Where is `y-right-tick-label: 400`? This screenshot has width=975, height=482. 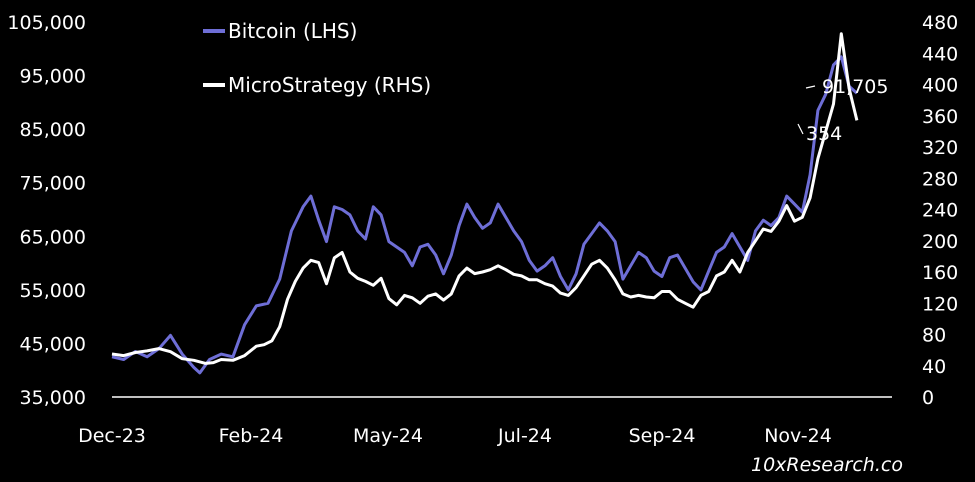 y-right-tick-label: 400 is located at coordinates (940, 86).